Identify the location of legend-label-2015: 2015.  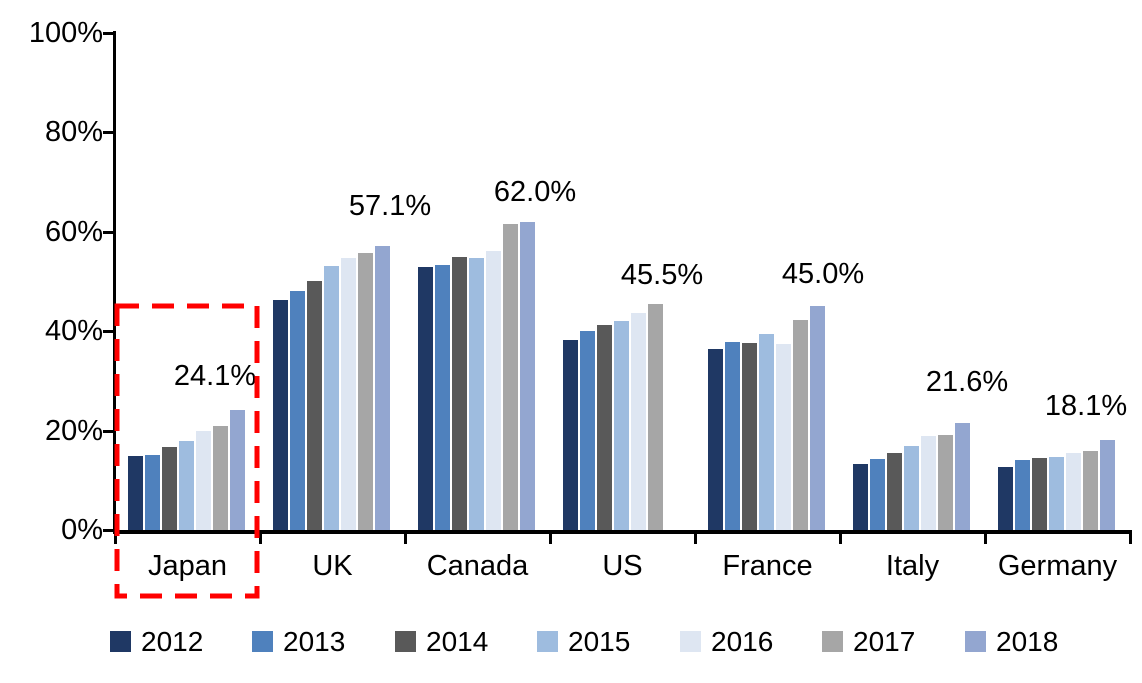
(599, 641).